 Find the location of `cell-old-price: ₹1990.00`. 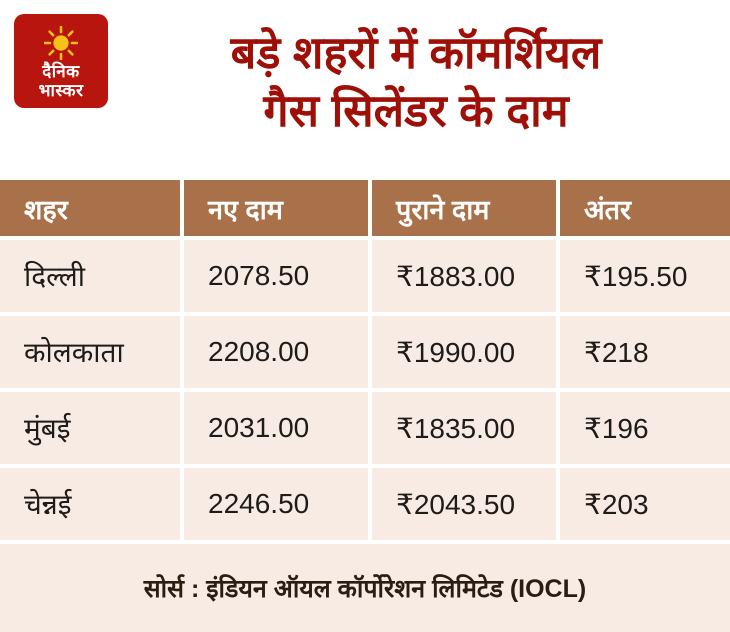

cell-old-price: ₹1990.00 is located at coordinates (464, 352).